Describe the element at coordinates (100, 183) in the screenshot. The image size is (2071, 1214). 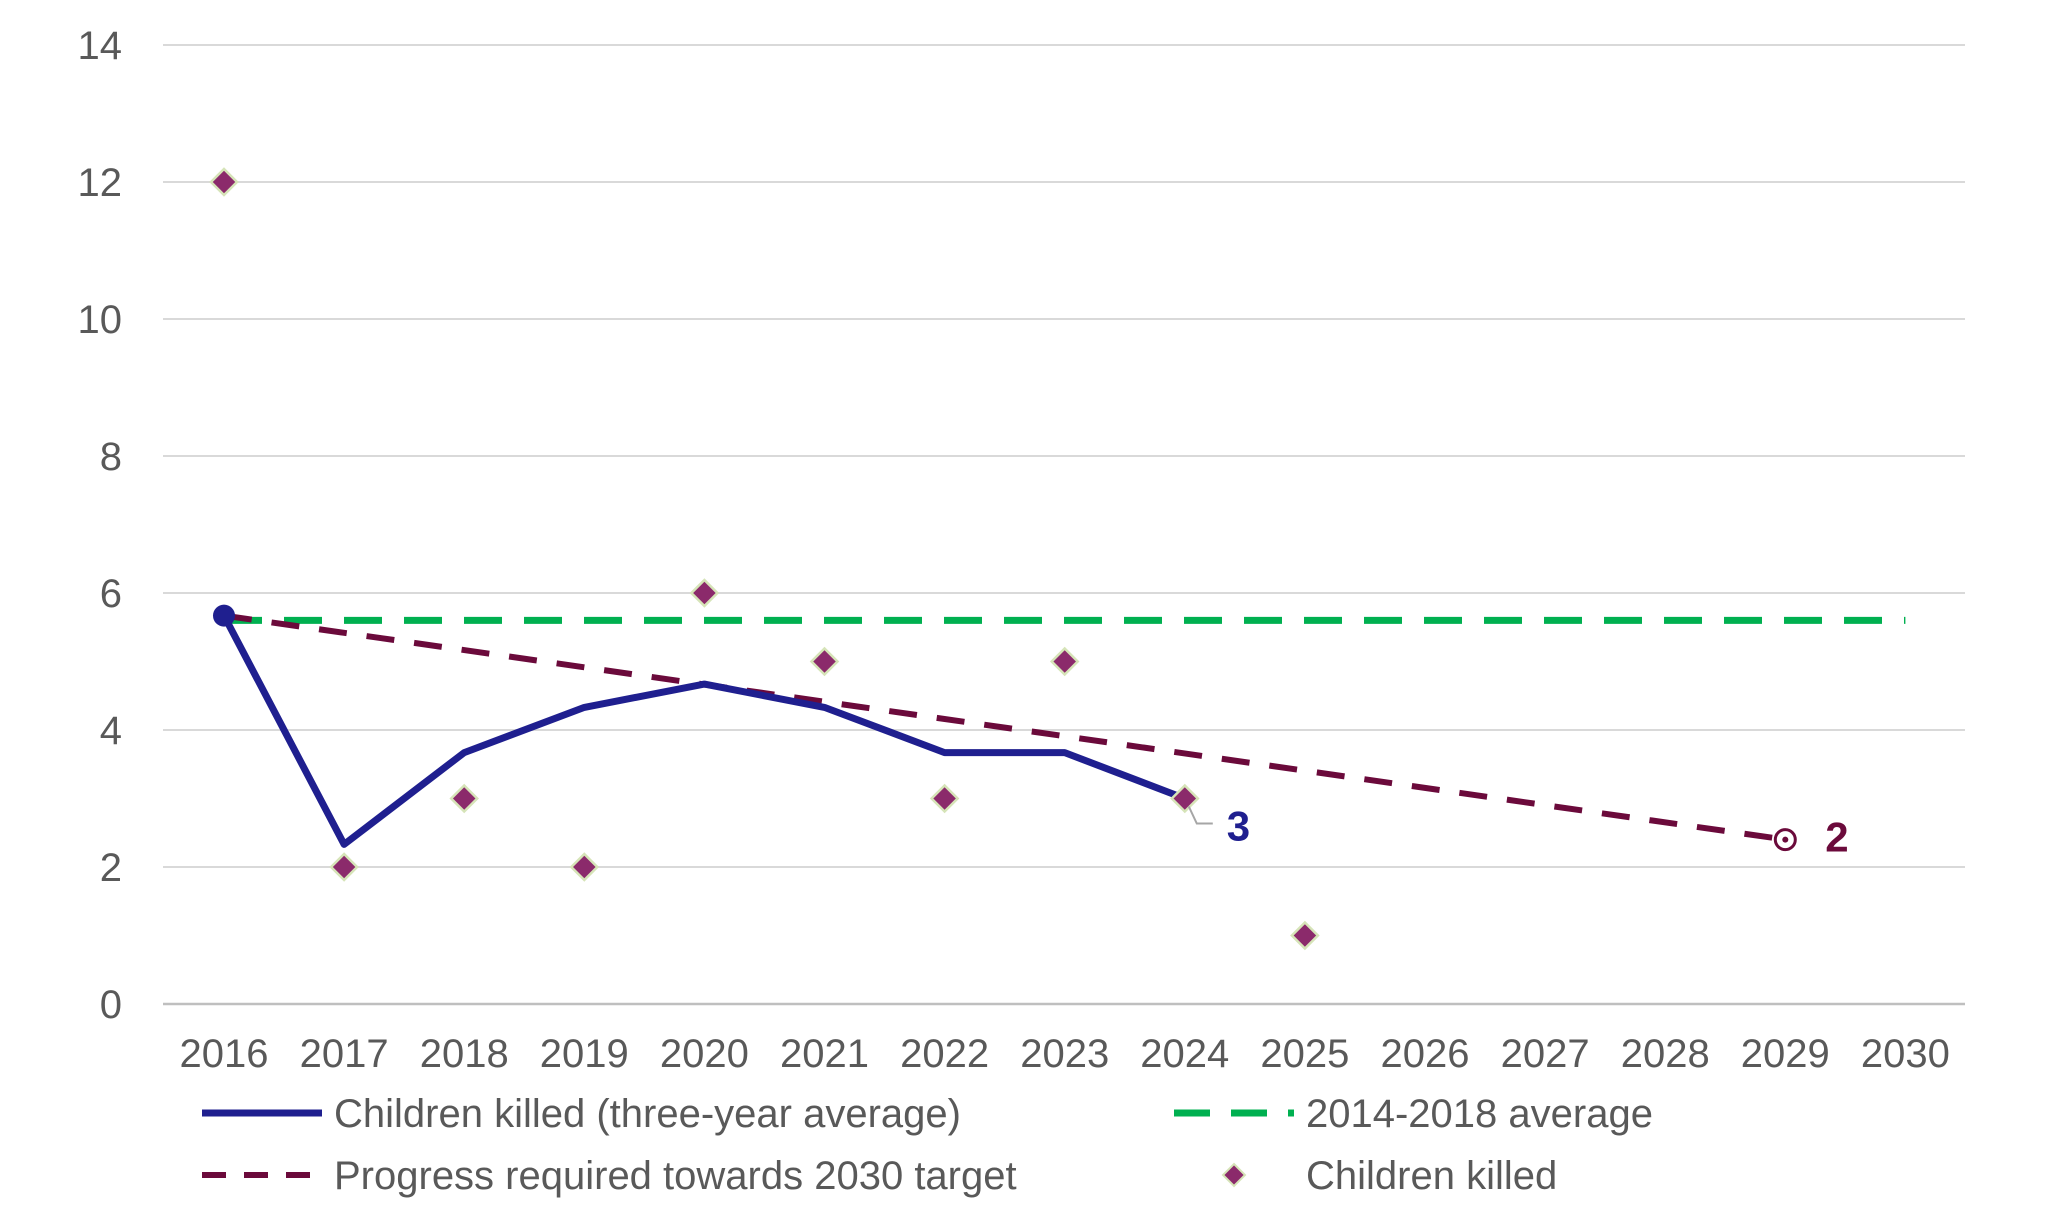
I see `y-tick-label-12: 12` at that location.